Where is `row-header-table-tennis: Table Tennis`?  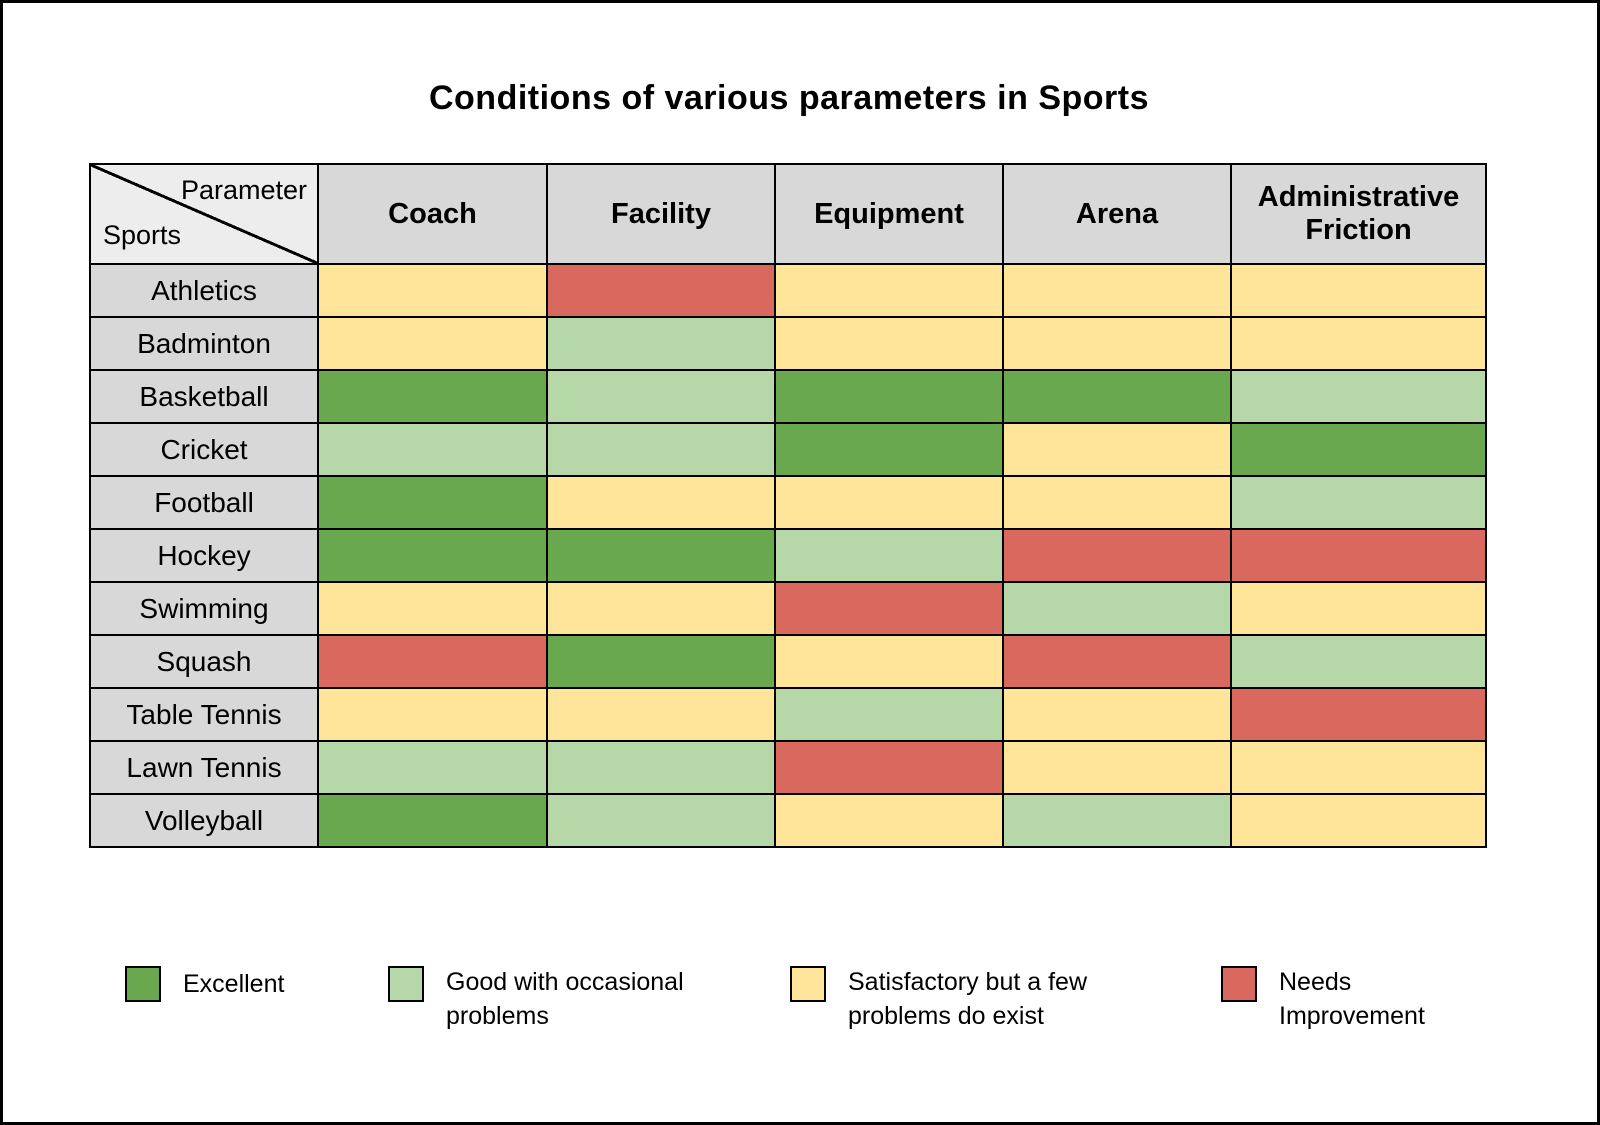
row-header-table-tennis: Table Tennis is located at coordinates (204, 714).